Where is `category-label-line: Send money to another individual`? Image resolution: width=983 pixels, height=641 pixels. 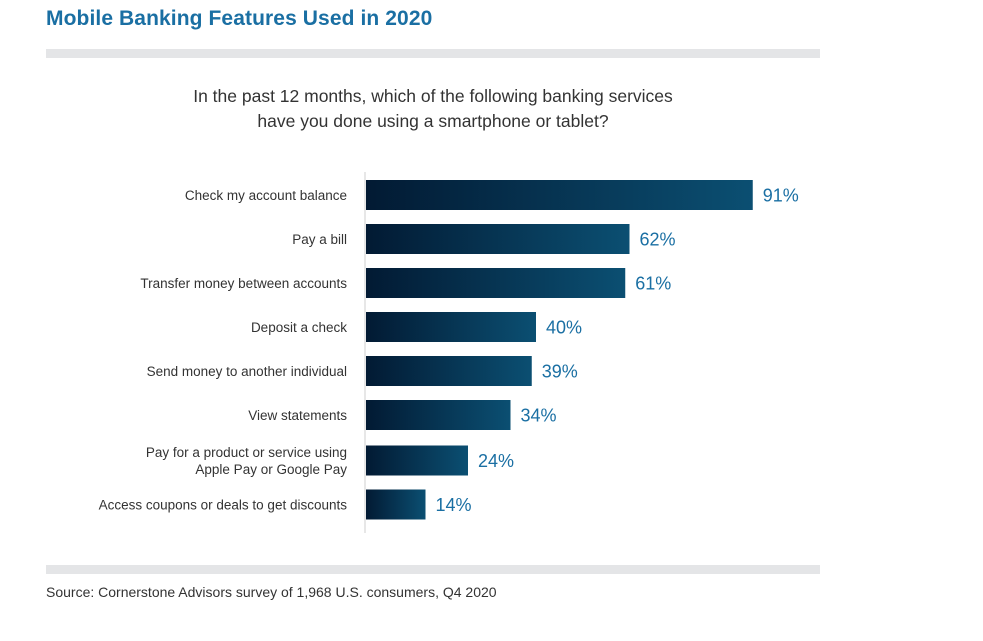 category-label-line: Send money to another individual is located at coordinates (247, 371).